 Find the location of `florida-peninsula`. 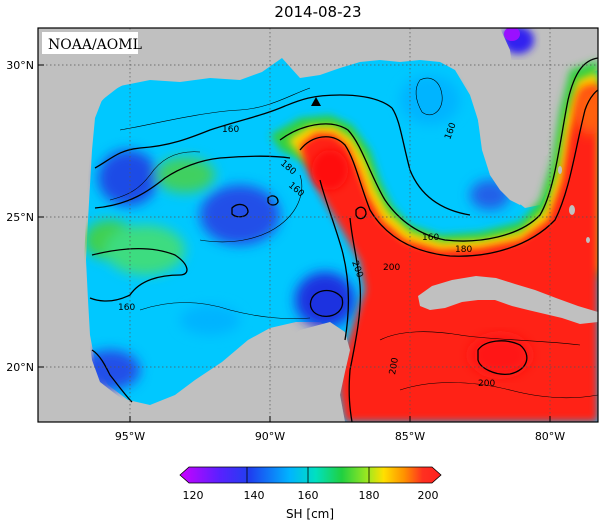

florida-peninsula is located at coordinates (497, 116).